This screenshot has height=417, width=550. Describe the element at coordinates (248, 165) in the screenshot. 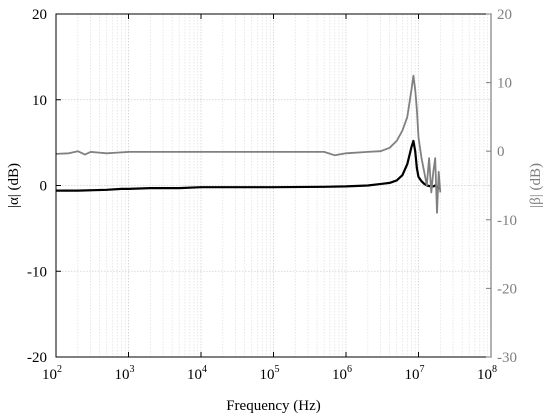

I see `series-line-left` at that location.